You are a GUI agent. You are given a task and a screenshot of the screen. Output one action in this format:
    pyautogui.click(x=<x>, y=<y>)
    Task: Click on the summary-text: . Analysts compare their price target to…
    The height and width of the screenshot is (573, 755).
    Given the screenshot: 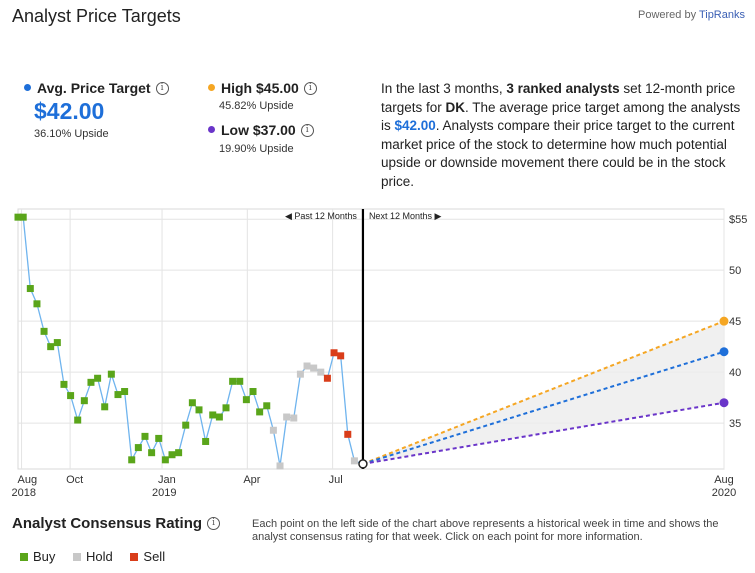 What is the action you would take?
    pyautogui.click(x=558, y=153)
    